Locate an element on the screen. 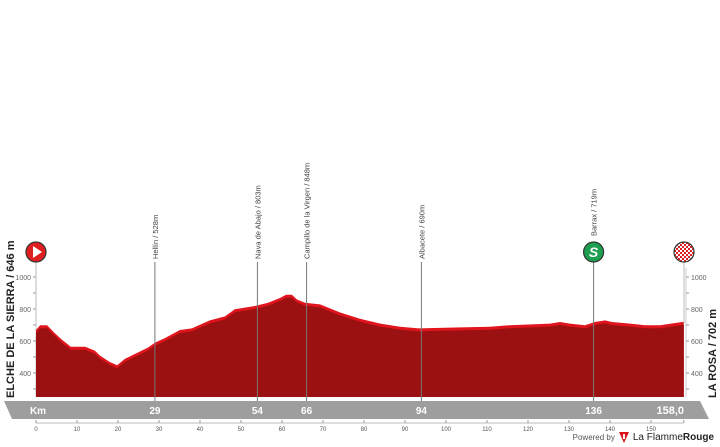  km-bar is located at coordinates (356, 410).